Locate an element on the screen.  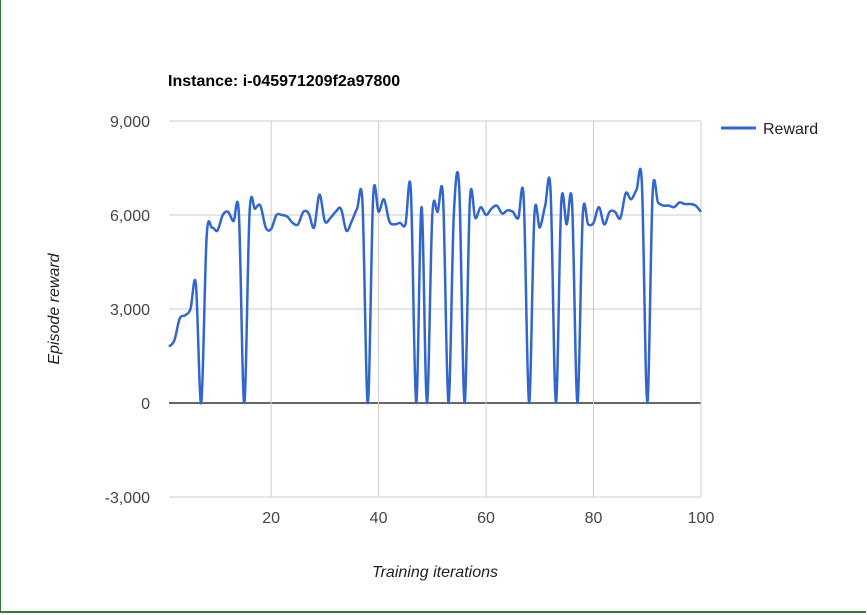
x-tick-label: 100 is located at coordinates (701, 518).